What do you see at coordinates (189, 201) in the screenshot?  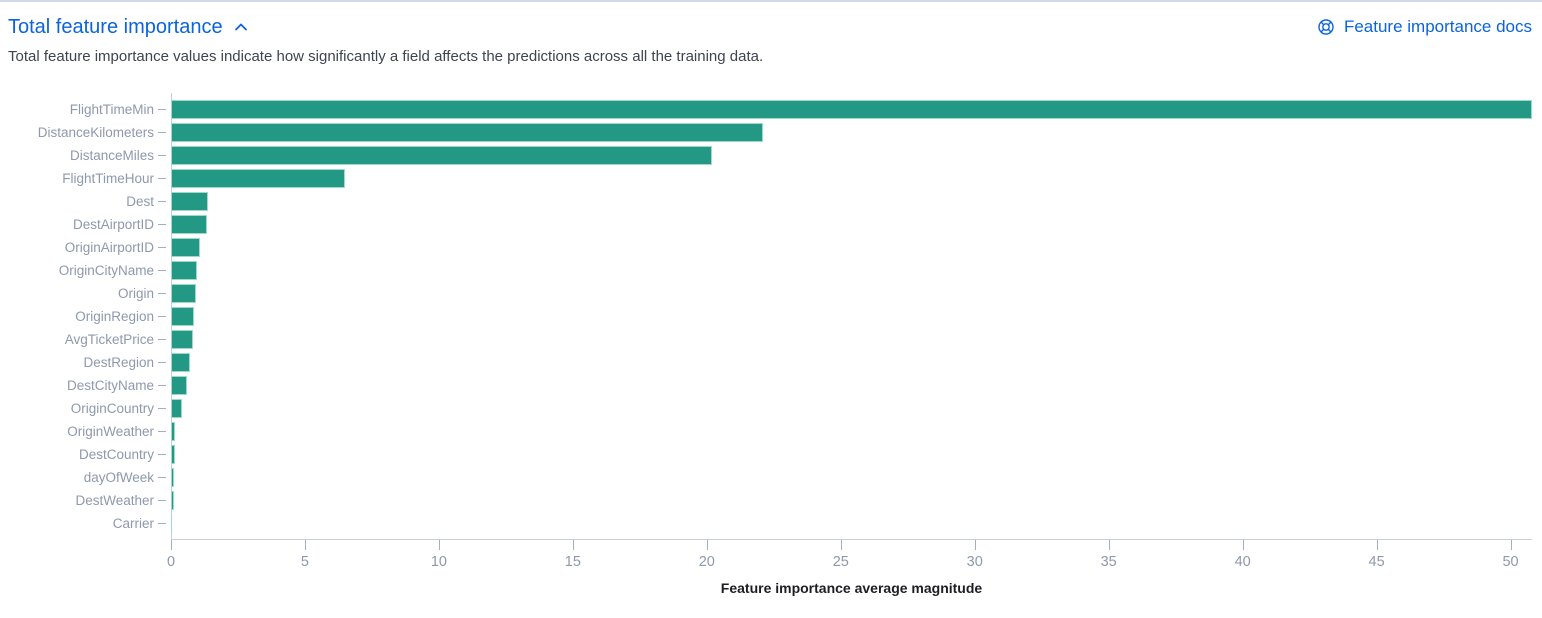 I see `bar-Dest` at bounding box center [189, 201].